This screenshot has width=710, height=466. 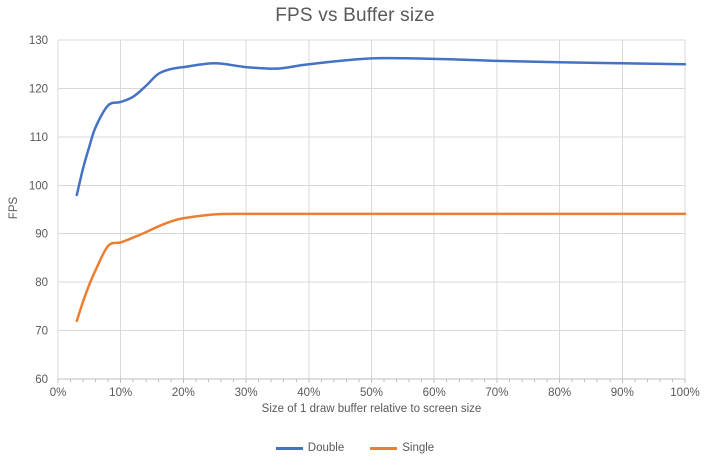 What do you see at coordinates (384, 448) in the screenshot?
I see `single-series-line-swatch` at bounding box center [384, 448].